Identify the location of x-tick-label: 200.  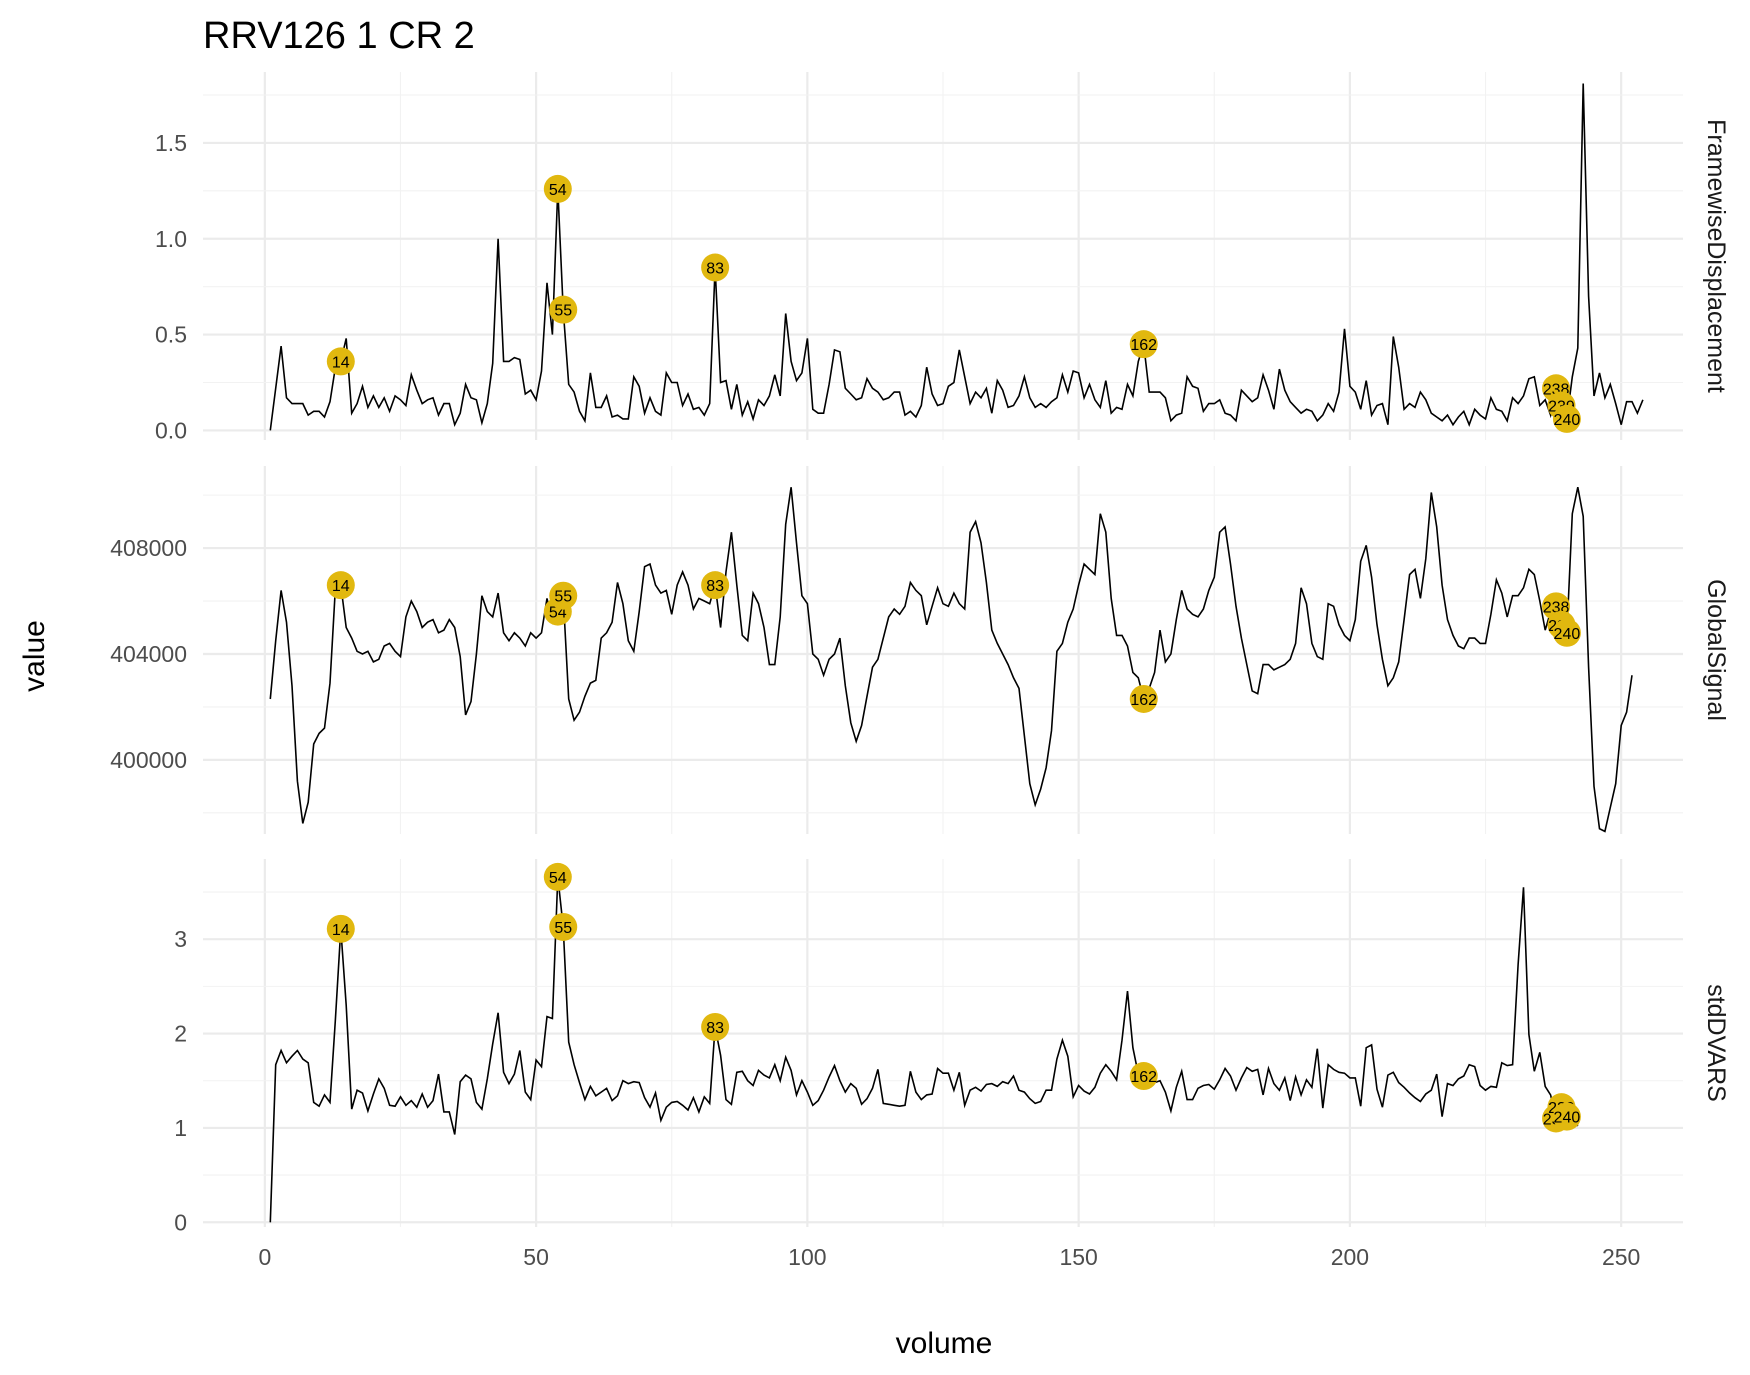
(1350, 1257).